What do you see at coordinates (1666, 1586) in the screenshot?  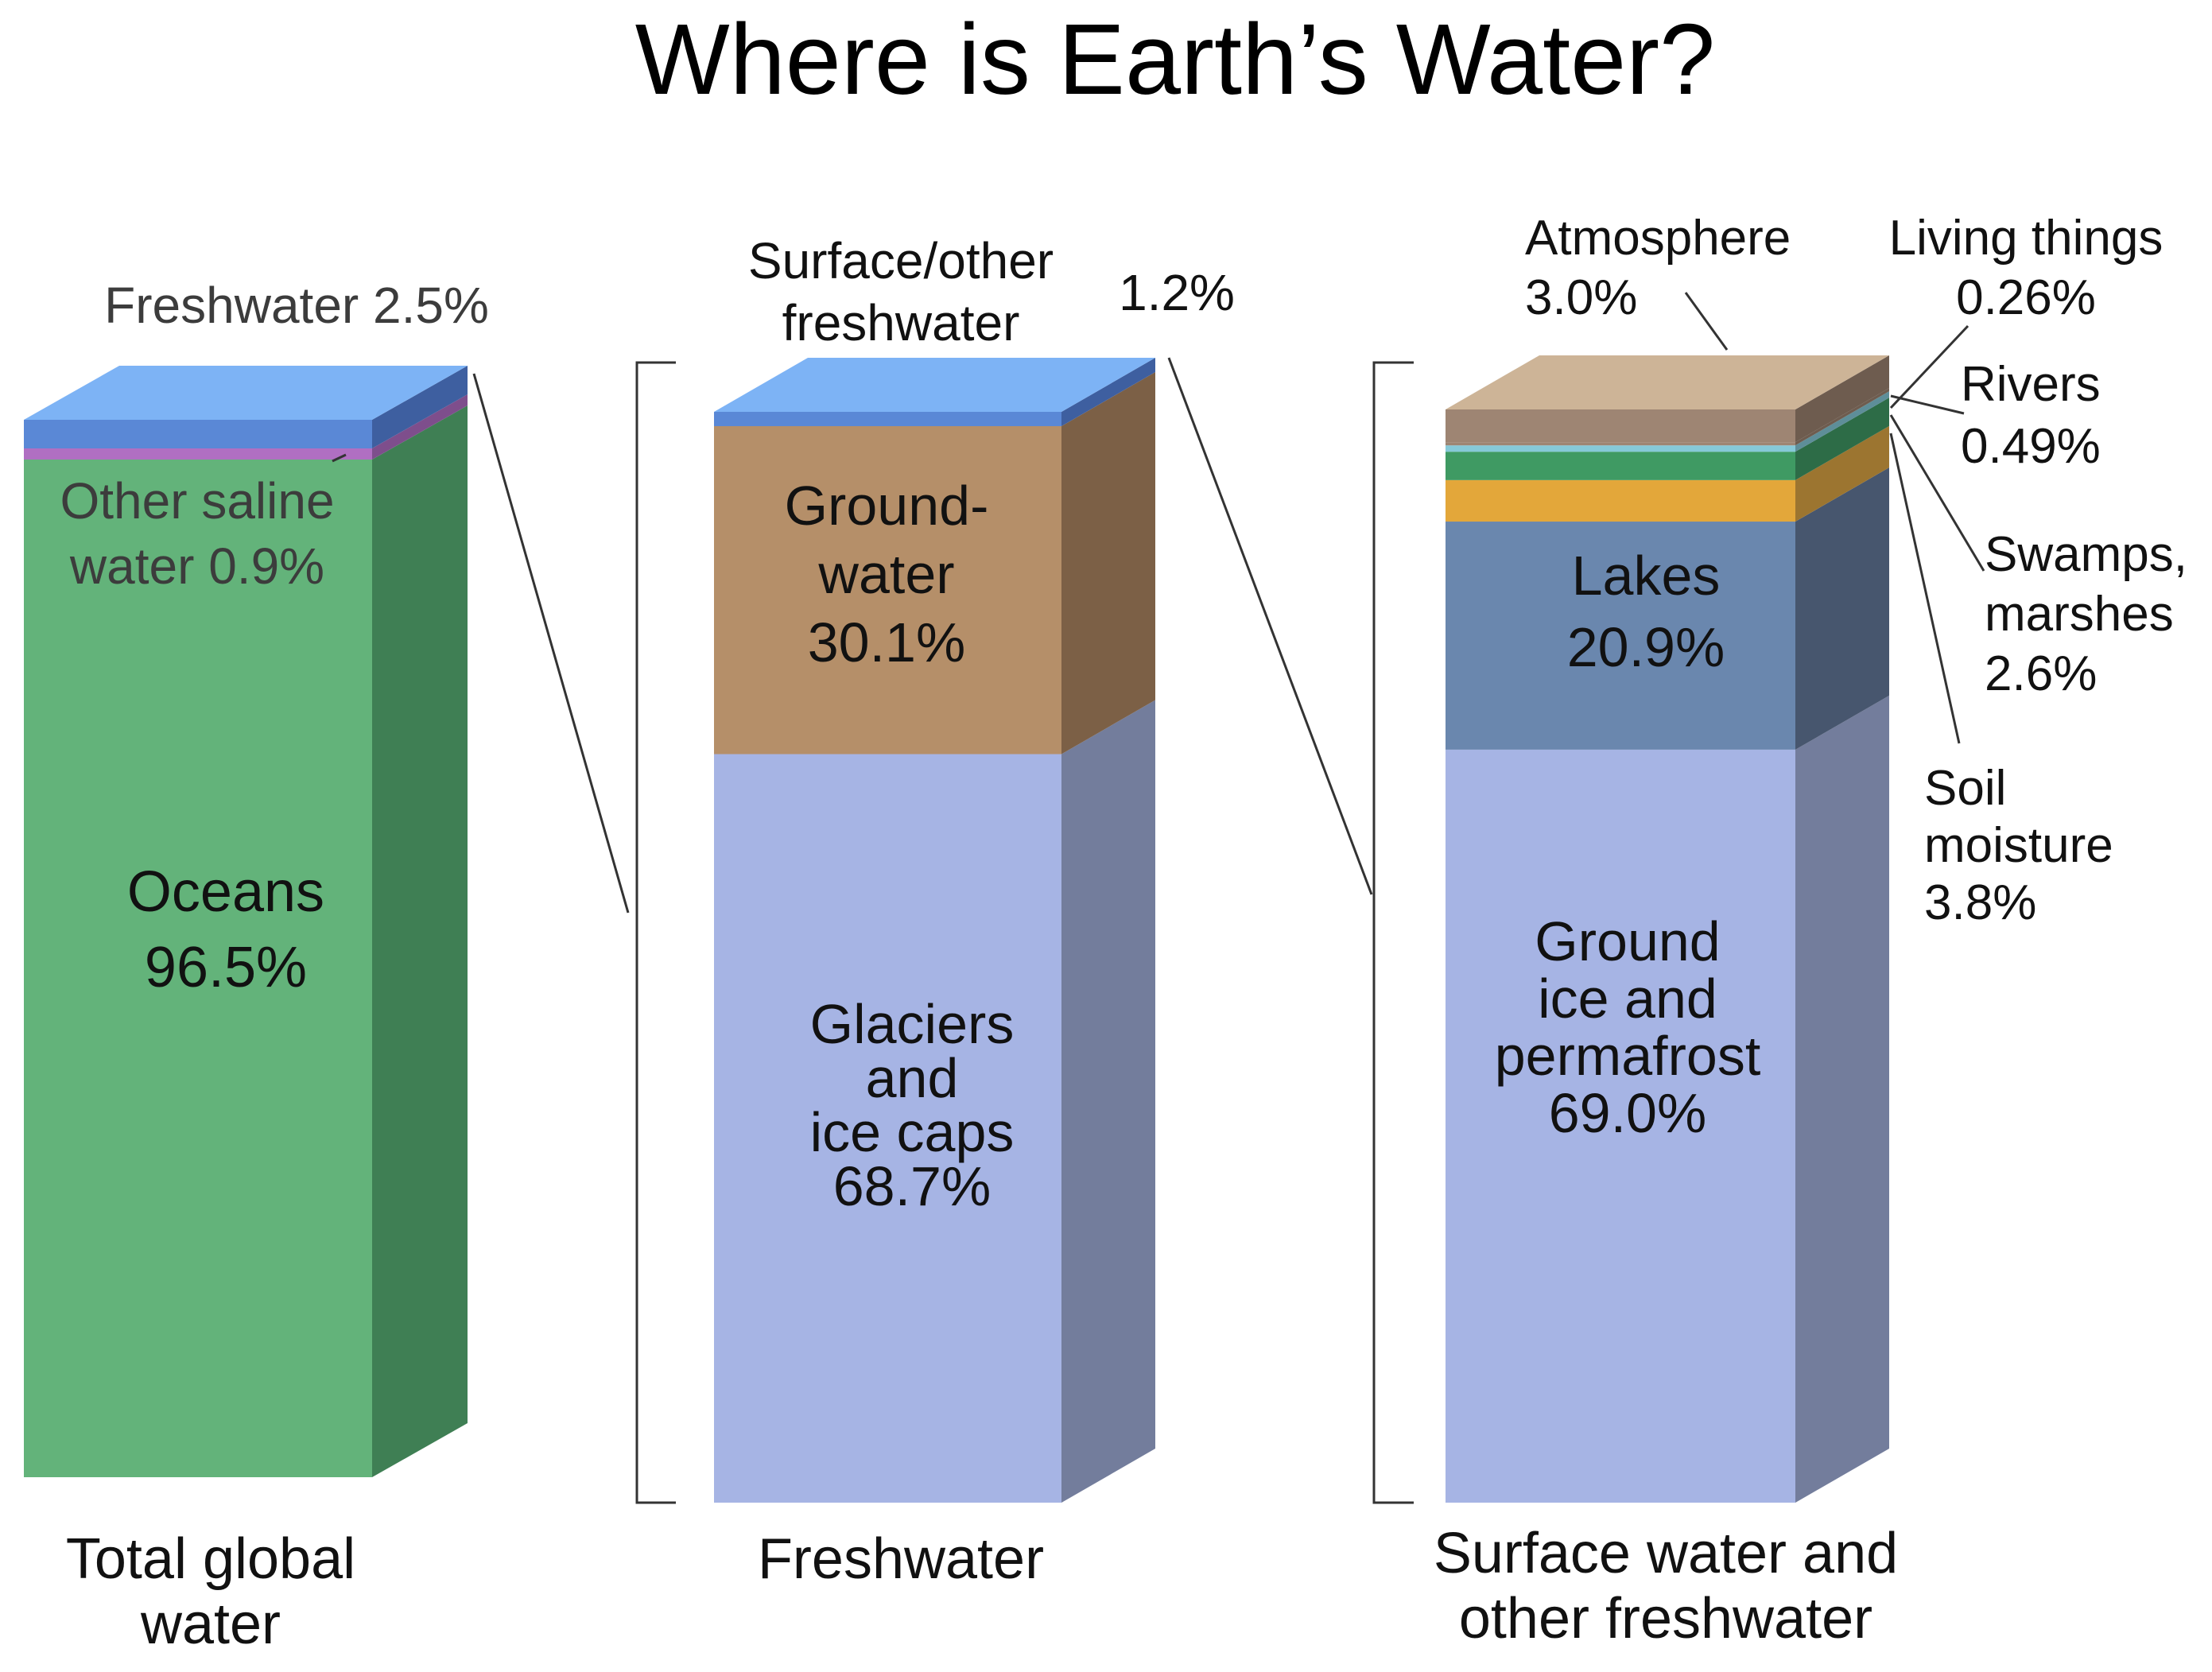 I see `surface-water-and-other-freshwater-category-label: Surface water and other freshwater` at bounding box center [1666, 1586].